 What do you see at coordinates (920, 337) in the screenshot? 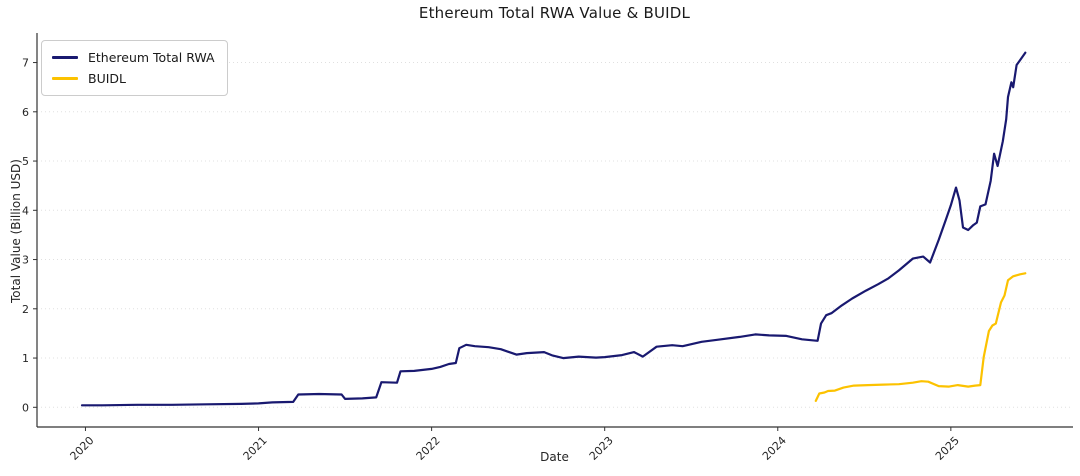
I see `series-line-buidl` at bounding box center [920, 337].